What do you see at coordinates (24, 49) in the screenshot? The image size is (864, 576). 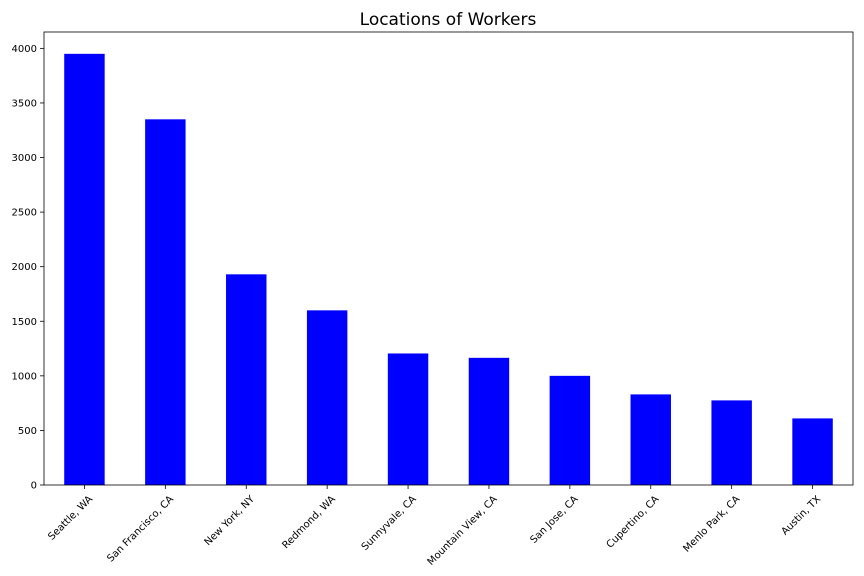 I see `y-tick-label: 4000` at bounding box center [24, 49].